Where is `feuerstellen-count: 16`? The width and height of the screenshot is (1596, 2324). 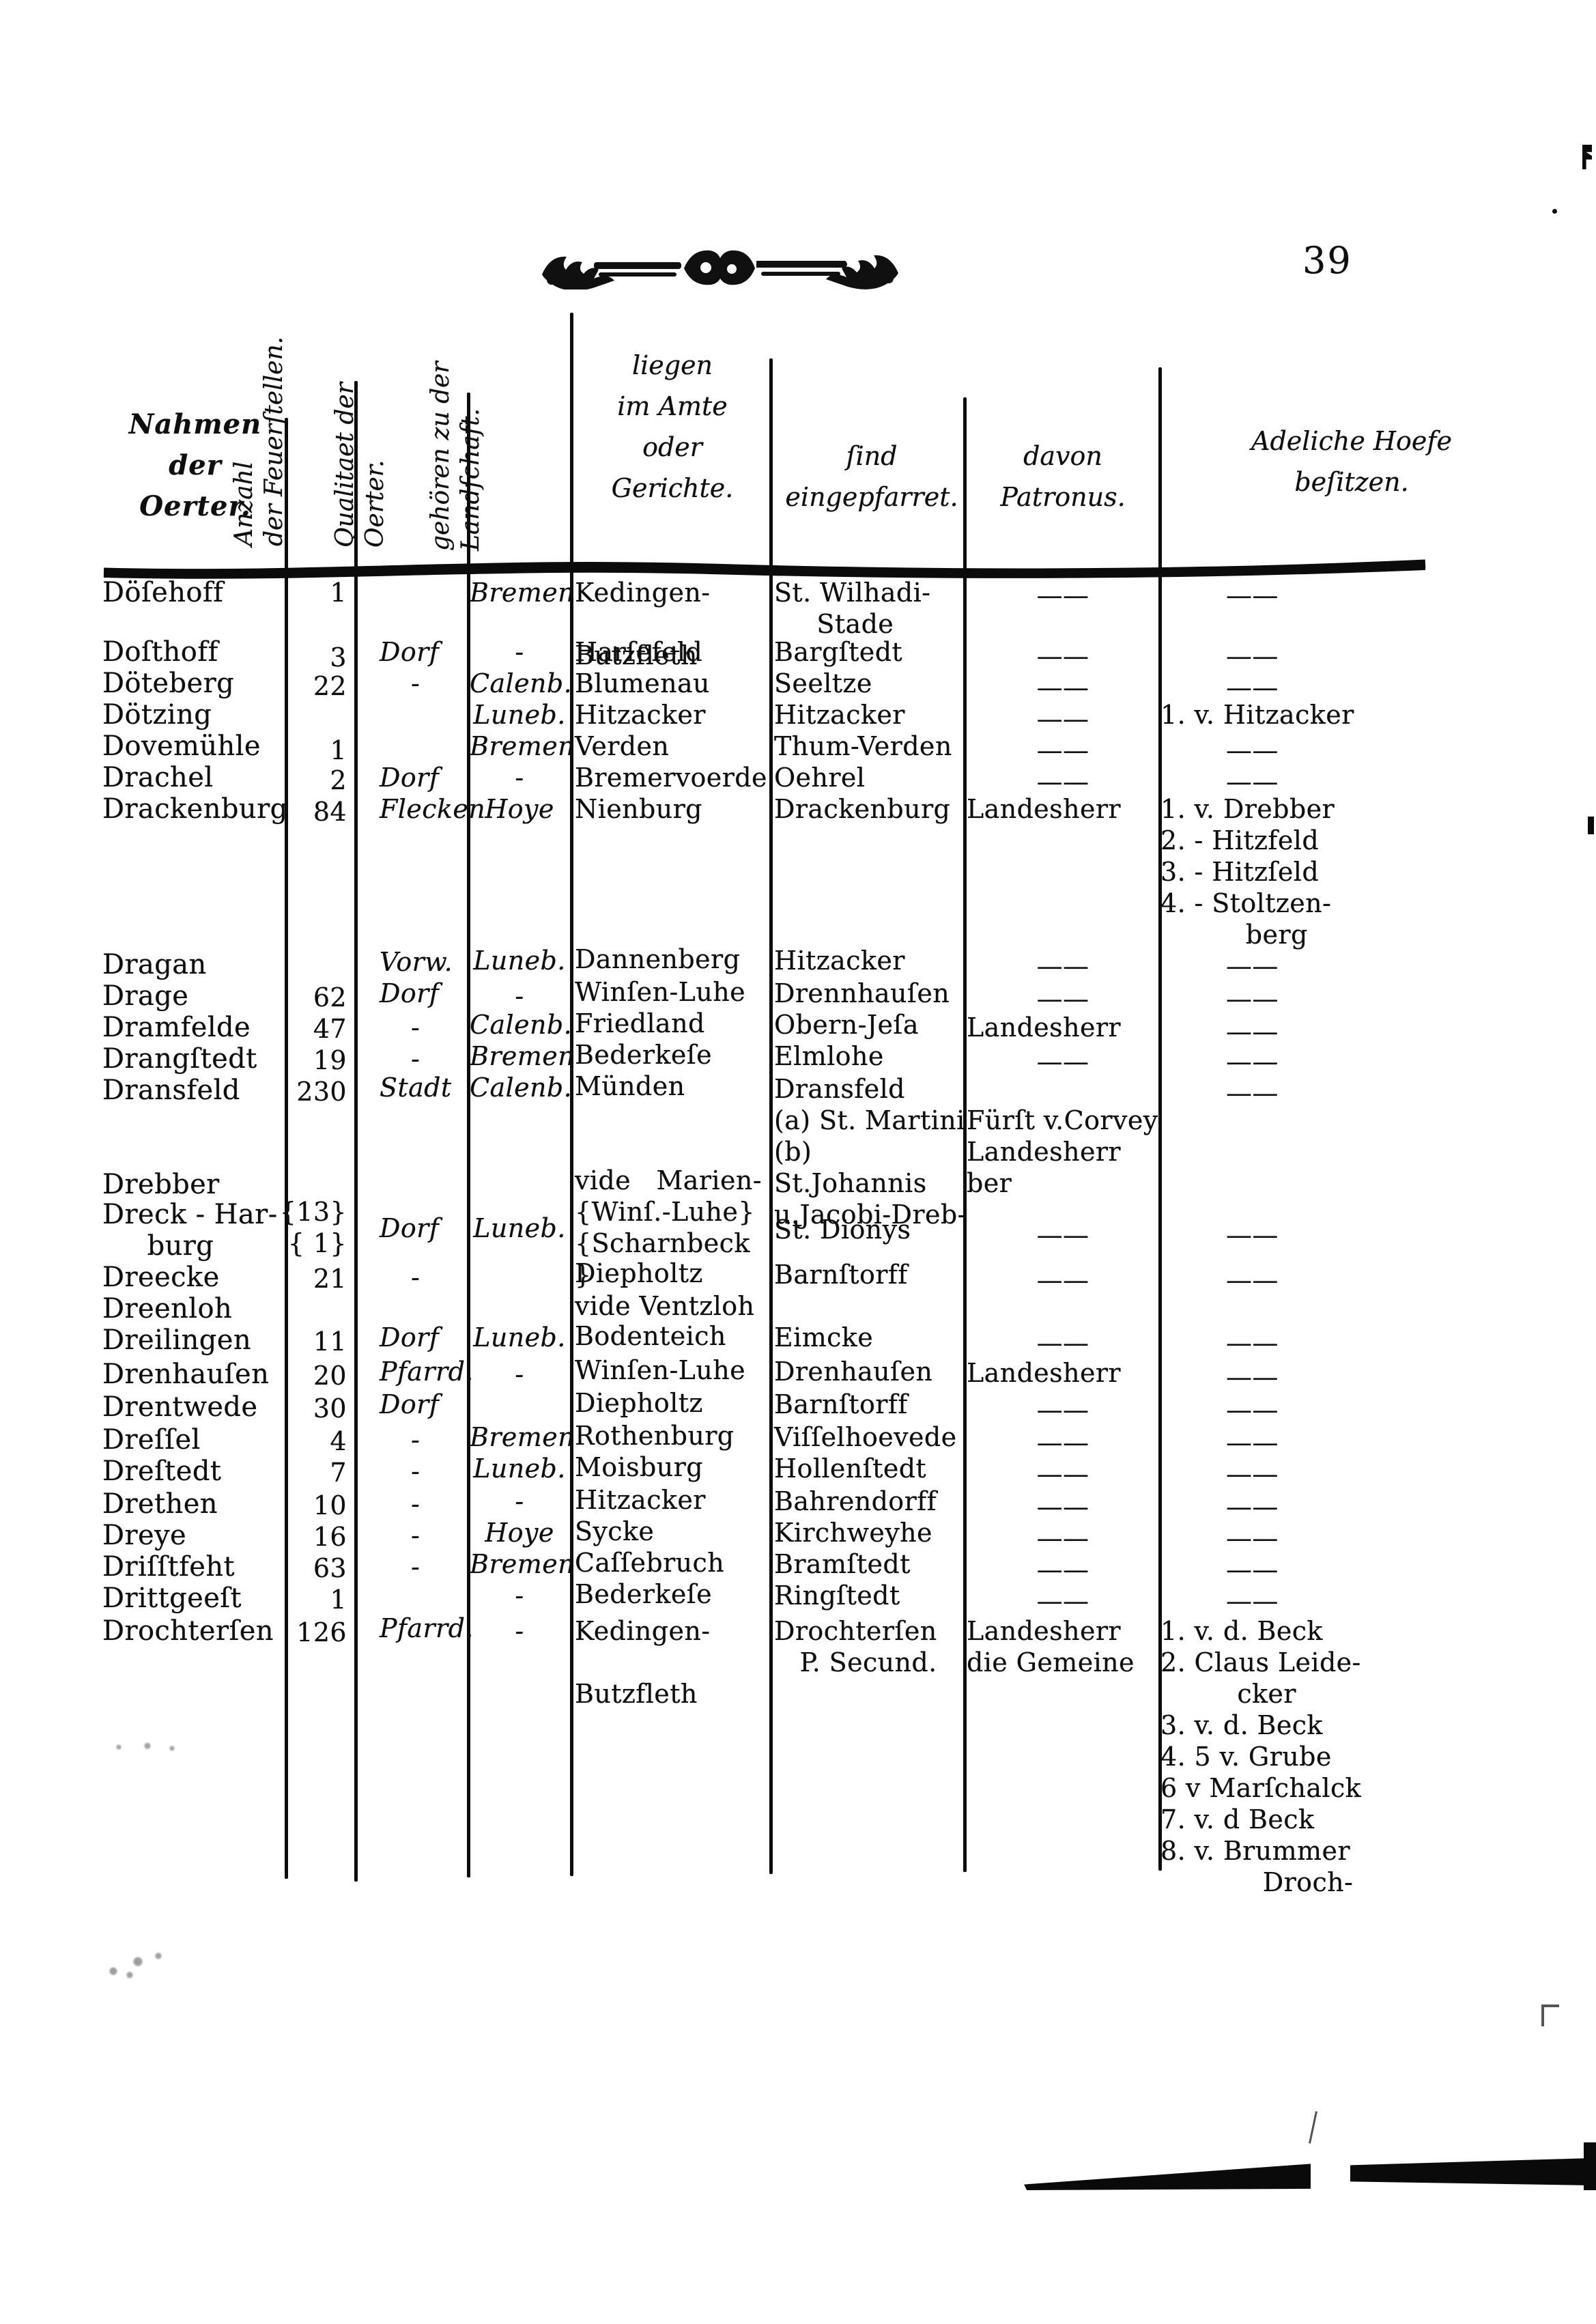
feuerstellen-count: 16 is located at coordinates (330, 1537).